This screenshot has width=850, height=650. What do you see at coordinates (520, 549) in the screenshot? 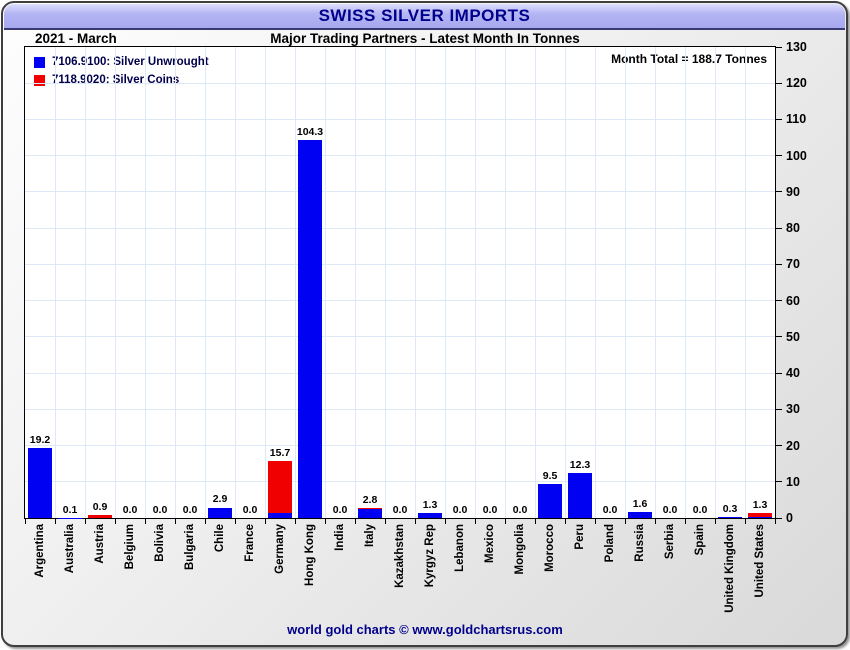
I see `x-axis-label: Mongolia` at bounding box center [520, 549].